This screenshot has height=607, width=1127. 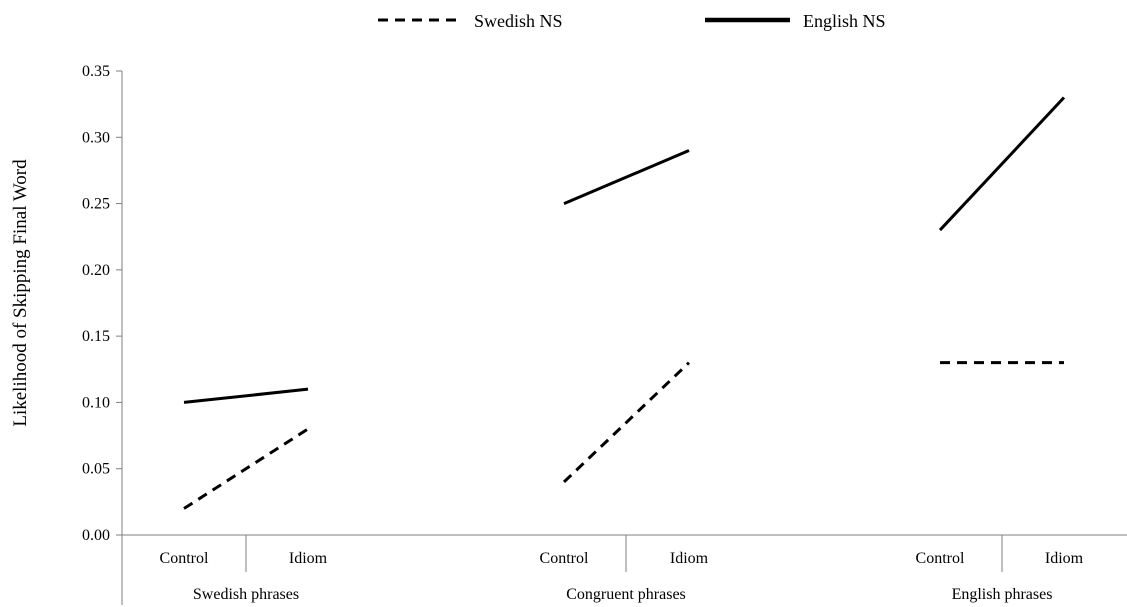 I want to click on legend: Swedish NS English NS, so click(x=632, y=21).